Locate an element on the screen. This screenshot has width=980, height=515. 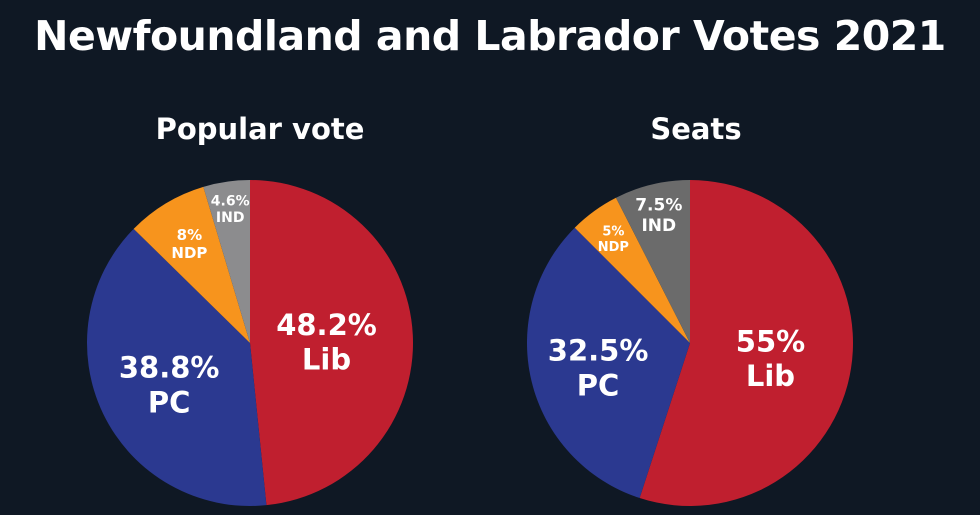
slice-percent: 38.8% is located at coordinates (169, 367).